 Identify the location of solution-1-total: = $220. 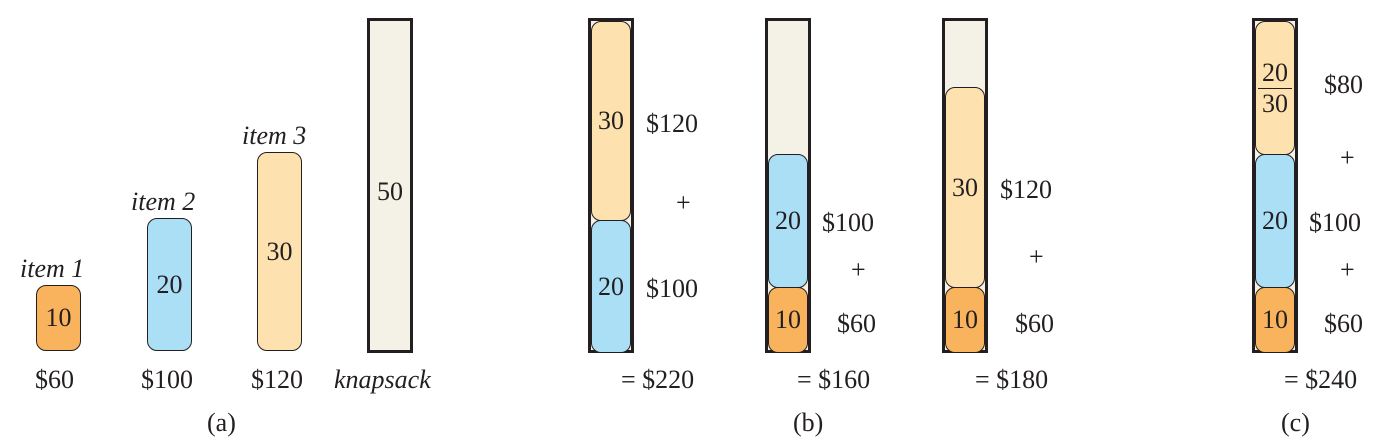
(658, 379).